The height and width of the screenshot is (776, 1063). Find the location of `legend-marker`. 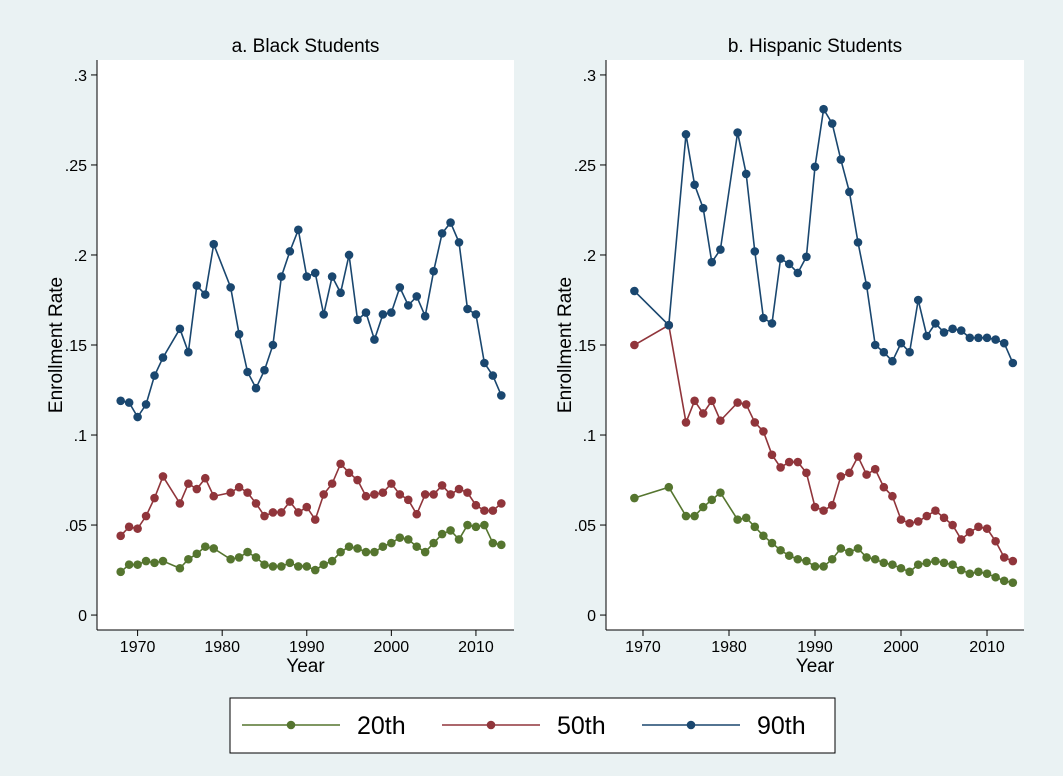

legend-marker is located at coordinates (291, 725).